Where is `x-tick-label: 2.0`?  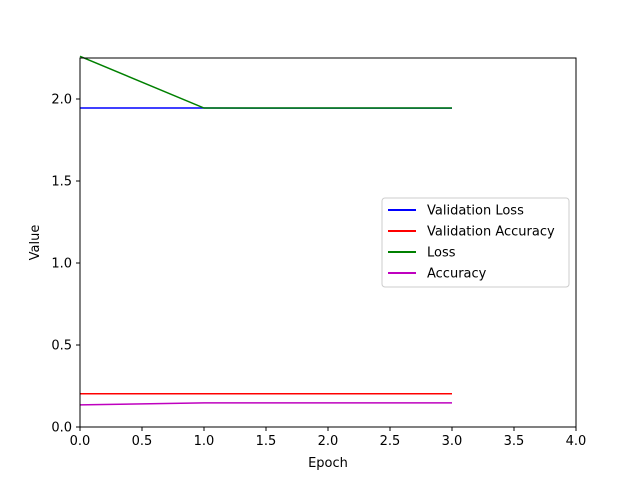 x-tick-label: 2.0 is located at coordinates (328, 441).